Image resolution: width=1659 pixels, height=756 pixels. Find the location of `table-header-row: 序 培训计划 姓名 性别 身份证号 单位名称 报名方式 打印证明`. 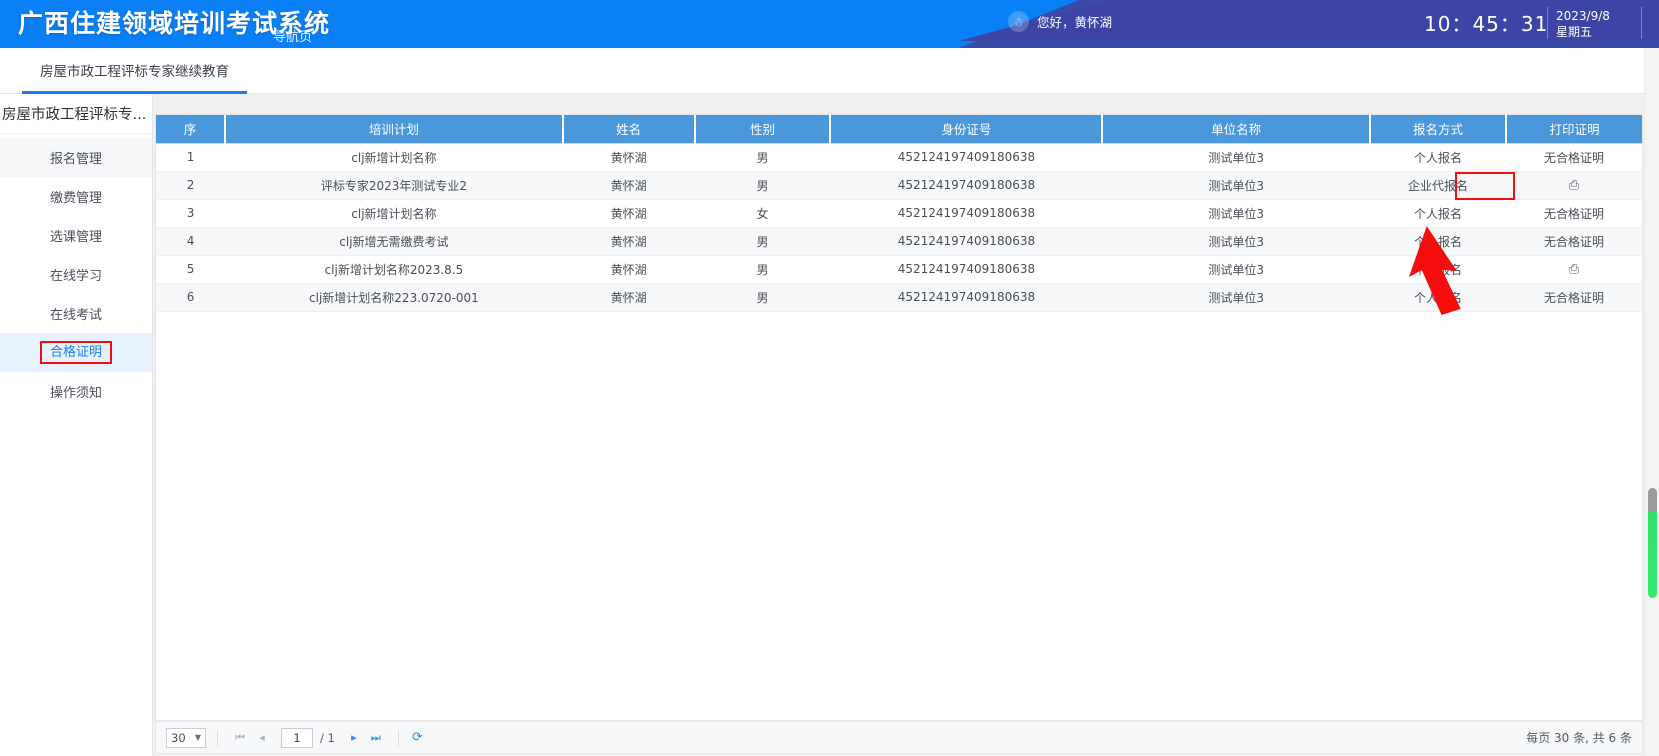

table-header-row: 序 培训计划 姓名 性别 身份证号 单位名称 报名方式 打印证明 is located at coordinates (899, 129).